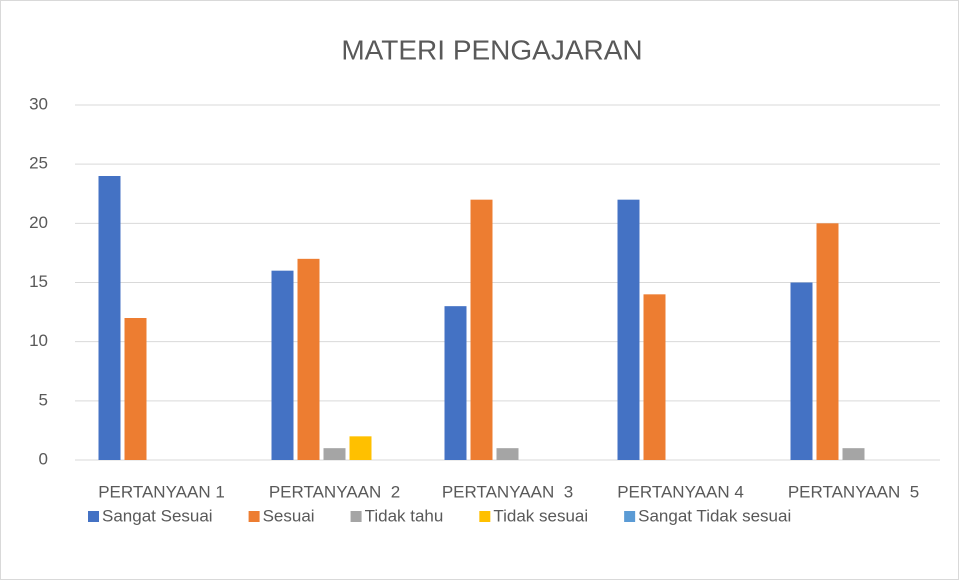  Describe the element at coordinates (38, 340) in the screenshot. I see `y-tick-label: 10` at that location.